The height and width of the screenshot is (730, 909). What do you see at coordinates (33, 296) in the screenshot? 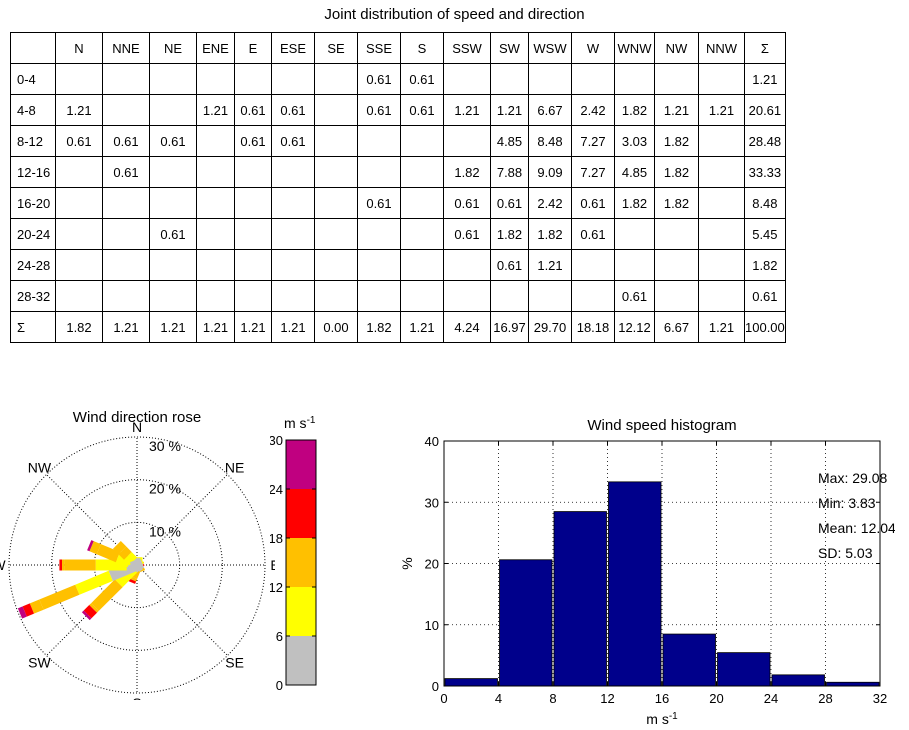
I see `table-row-label: 28-32` at bounding box center [33, 296].